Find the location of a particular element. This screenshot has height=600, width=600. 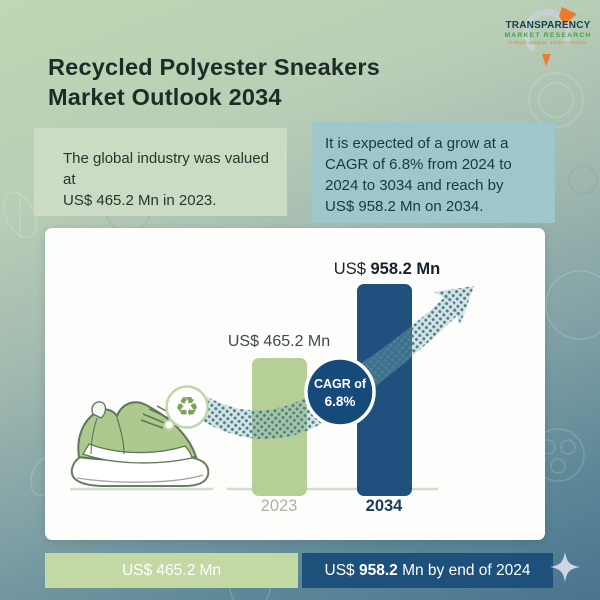

sparkle-icon is located at coordinates (565, 567).